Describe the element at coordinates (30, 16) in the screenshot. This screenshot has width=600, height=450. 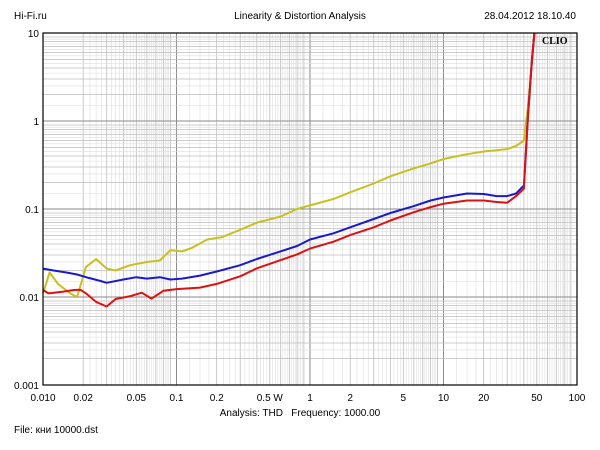
I see `site-name: Hi-Fi.ru` at that location.